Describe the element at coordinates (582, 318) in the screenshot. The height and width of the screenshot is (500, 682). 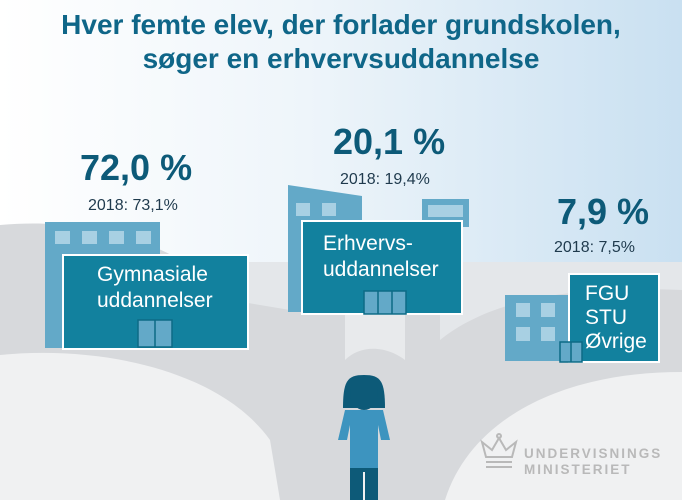
I see `oevrige-building` at that location.